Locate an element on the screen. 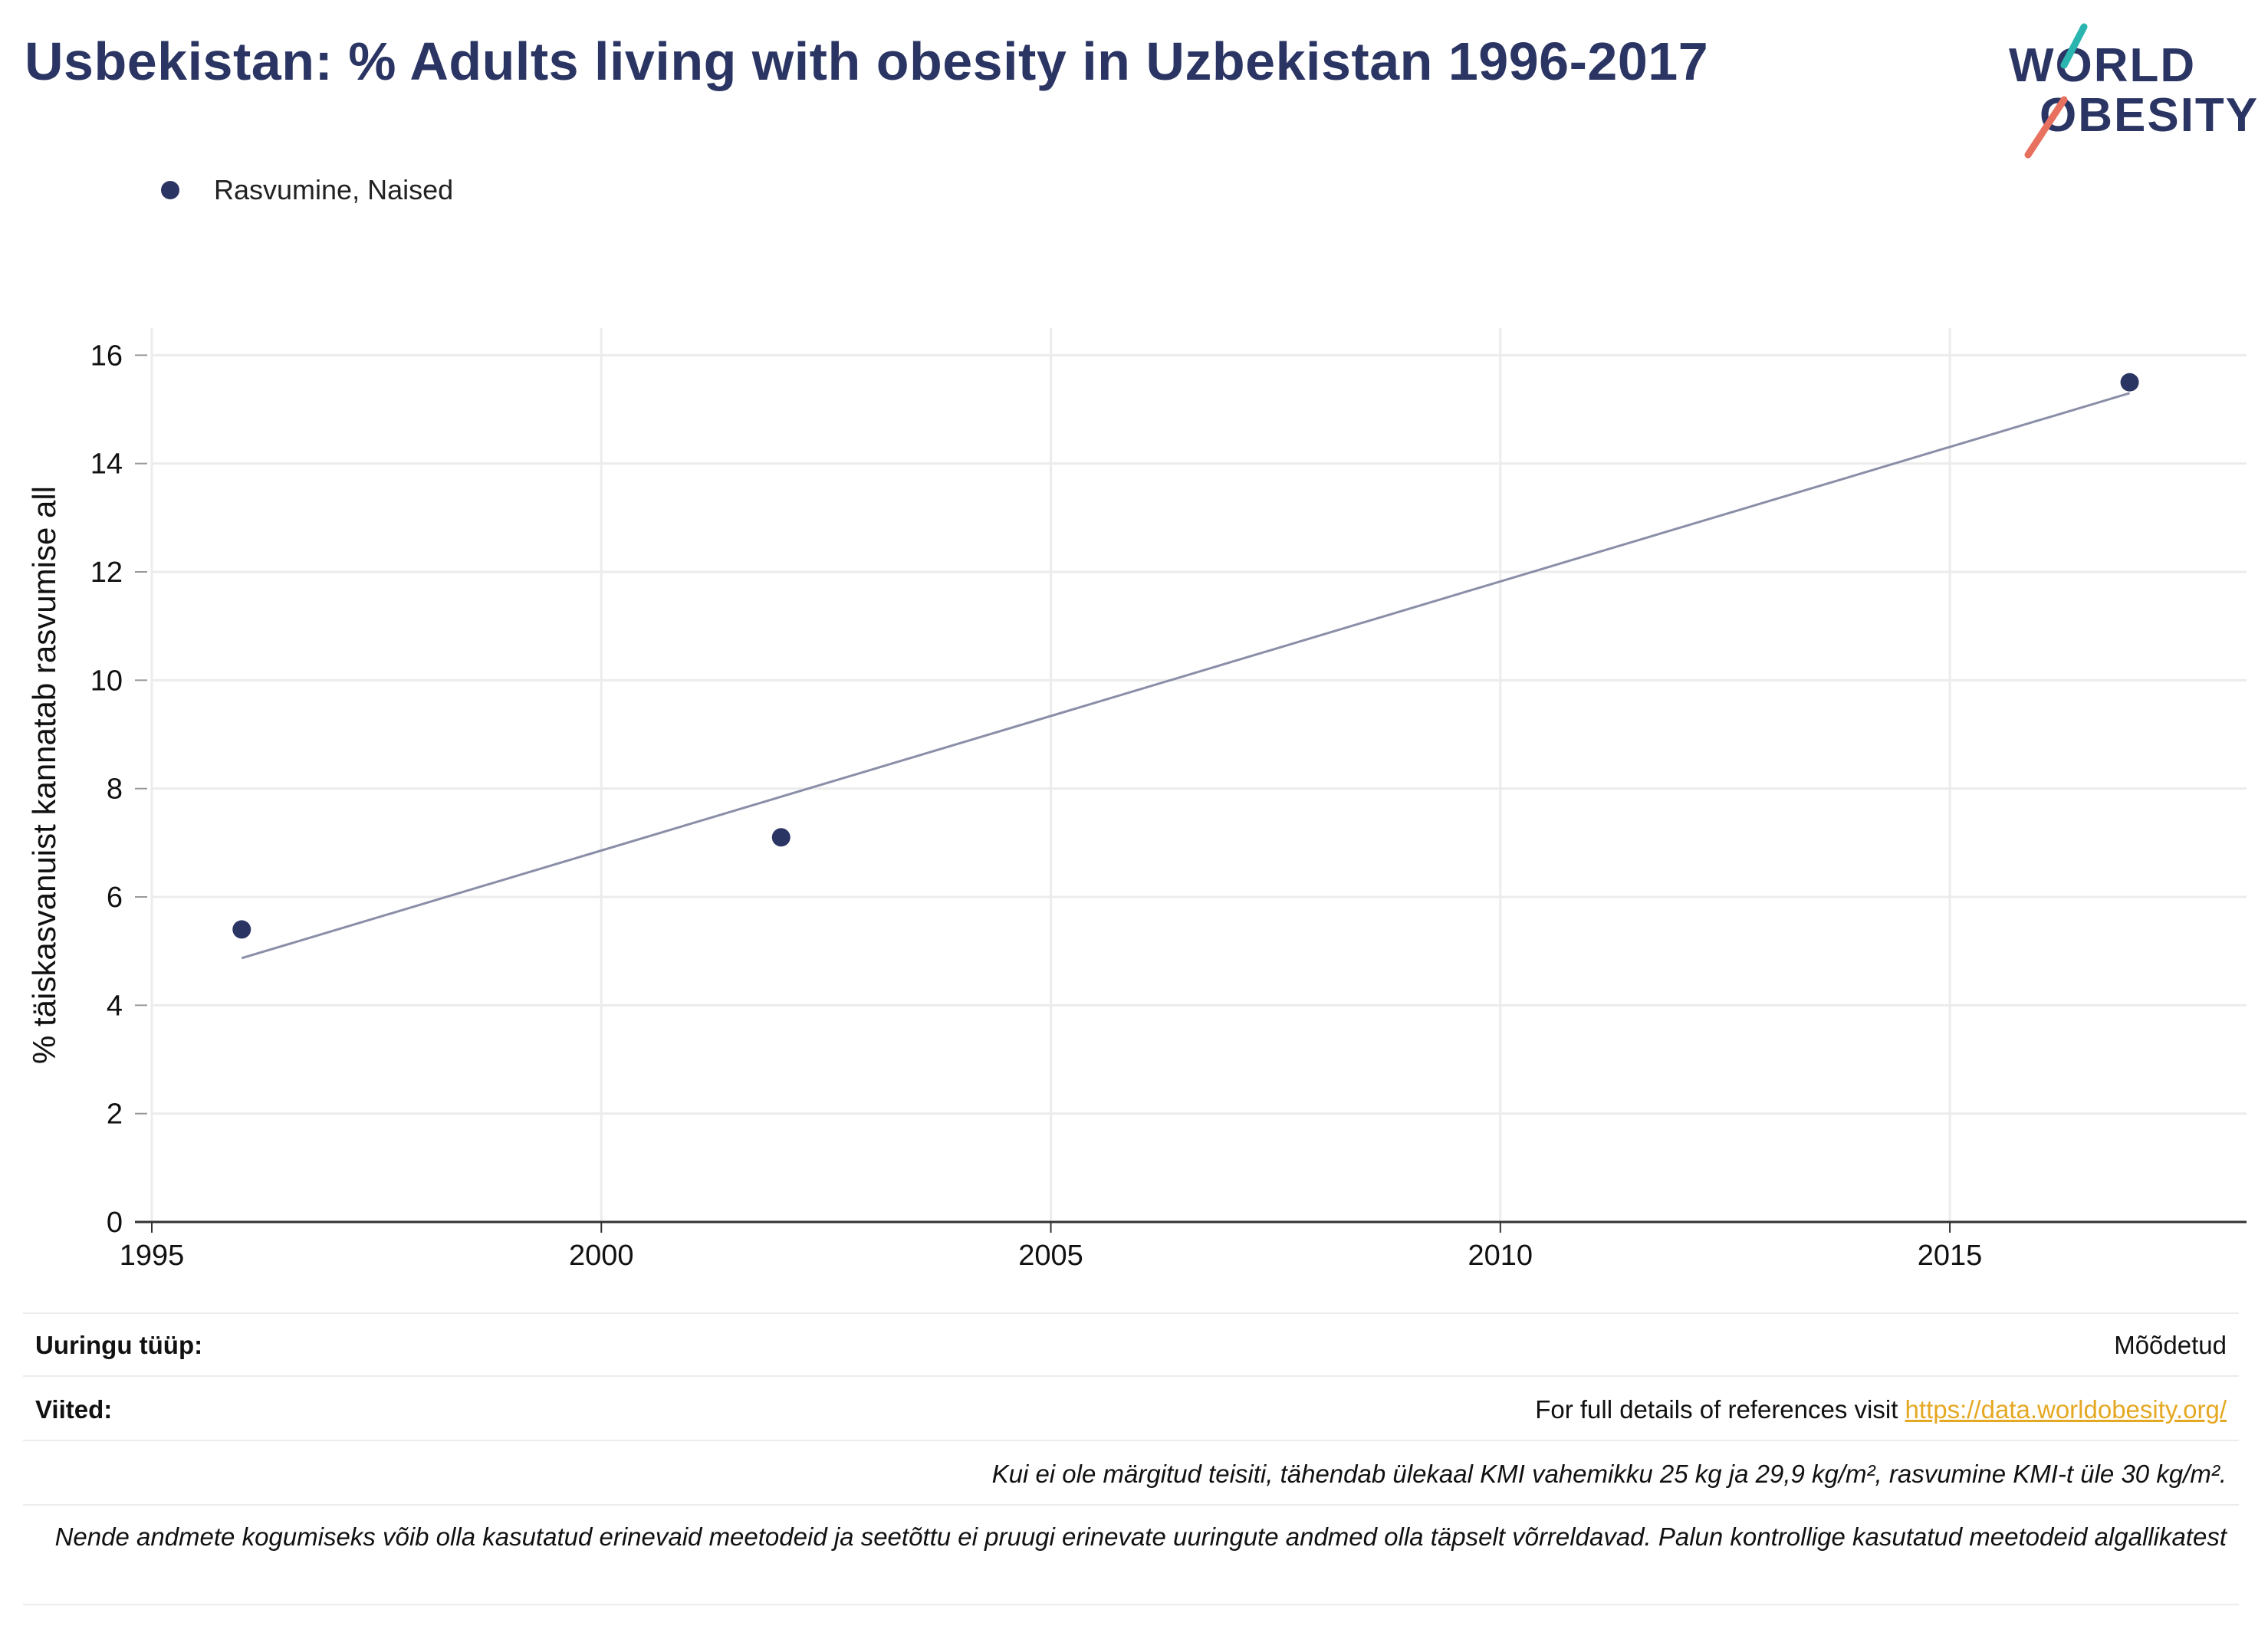 The image size is (2268, 1639). world-obesity-logo: WORLD OBESITY is located at coordinates (2129, 92).